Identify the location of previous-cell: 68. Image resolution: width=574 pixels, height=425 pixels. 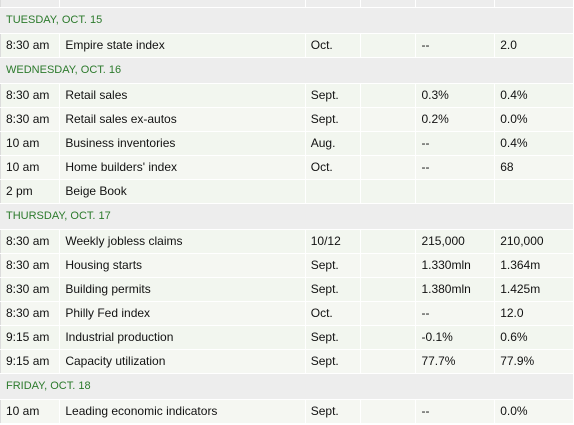
(534, 167).